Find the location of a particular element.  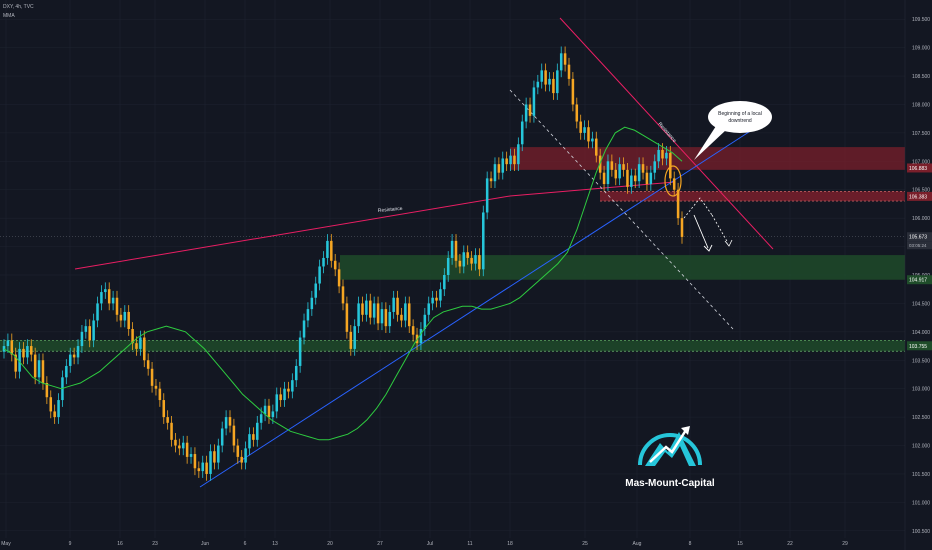

y-tick-label: 104.000 is located at coordinates (921, 333).